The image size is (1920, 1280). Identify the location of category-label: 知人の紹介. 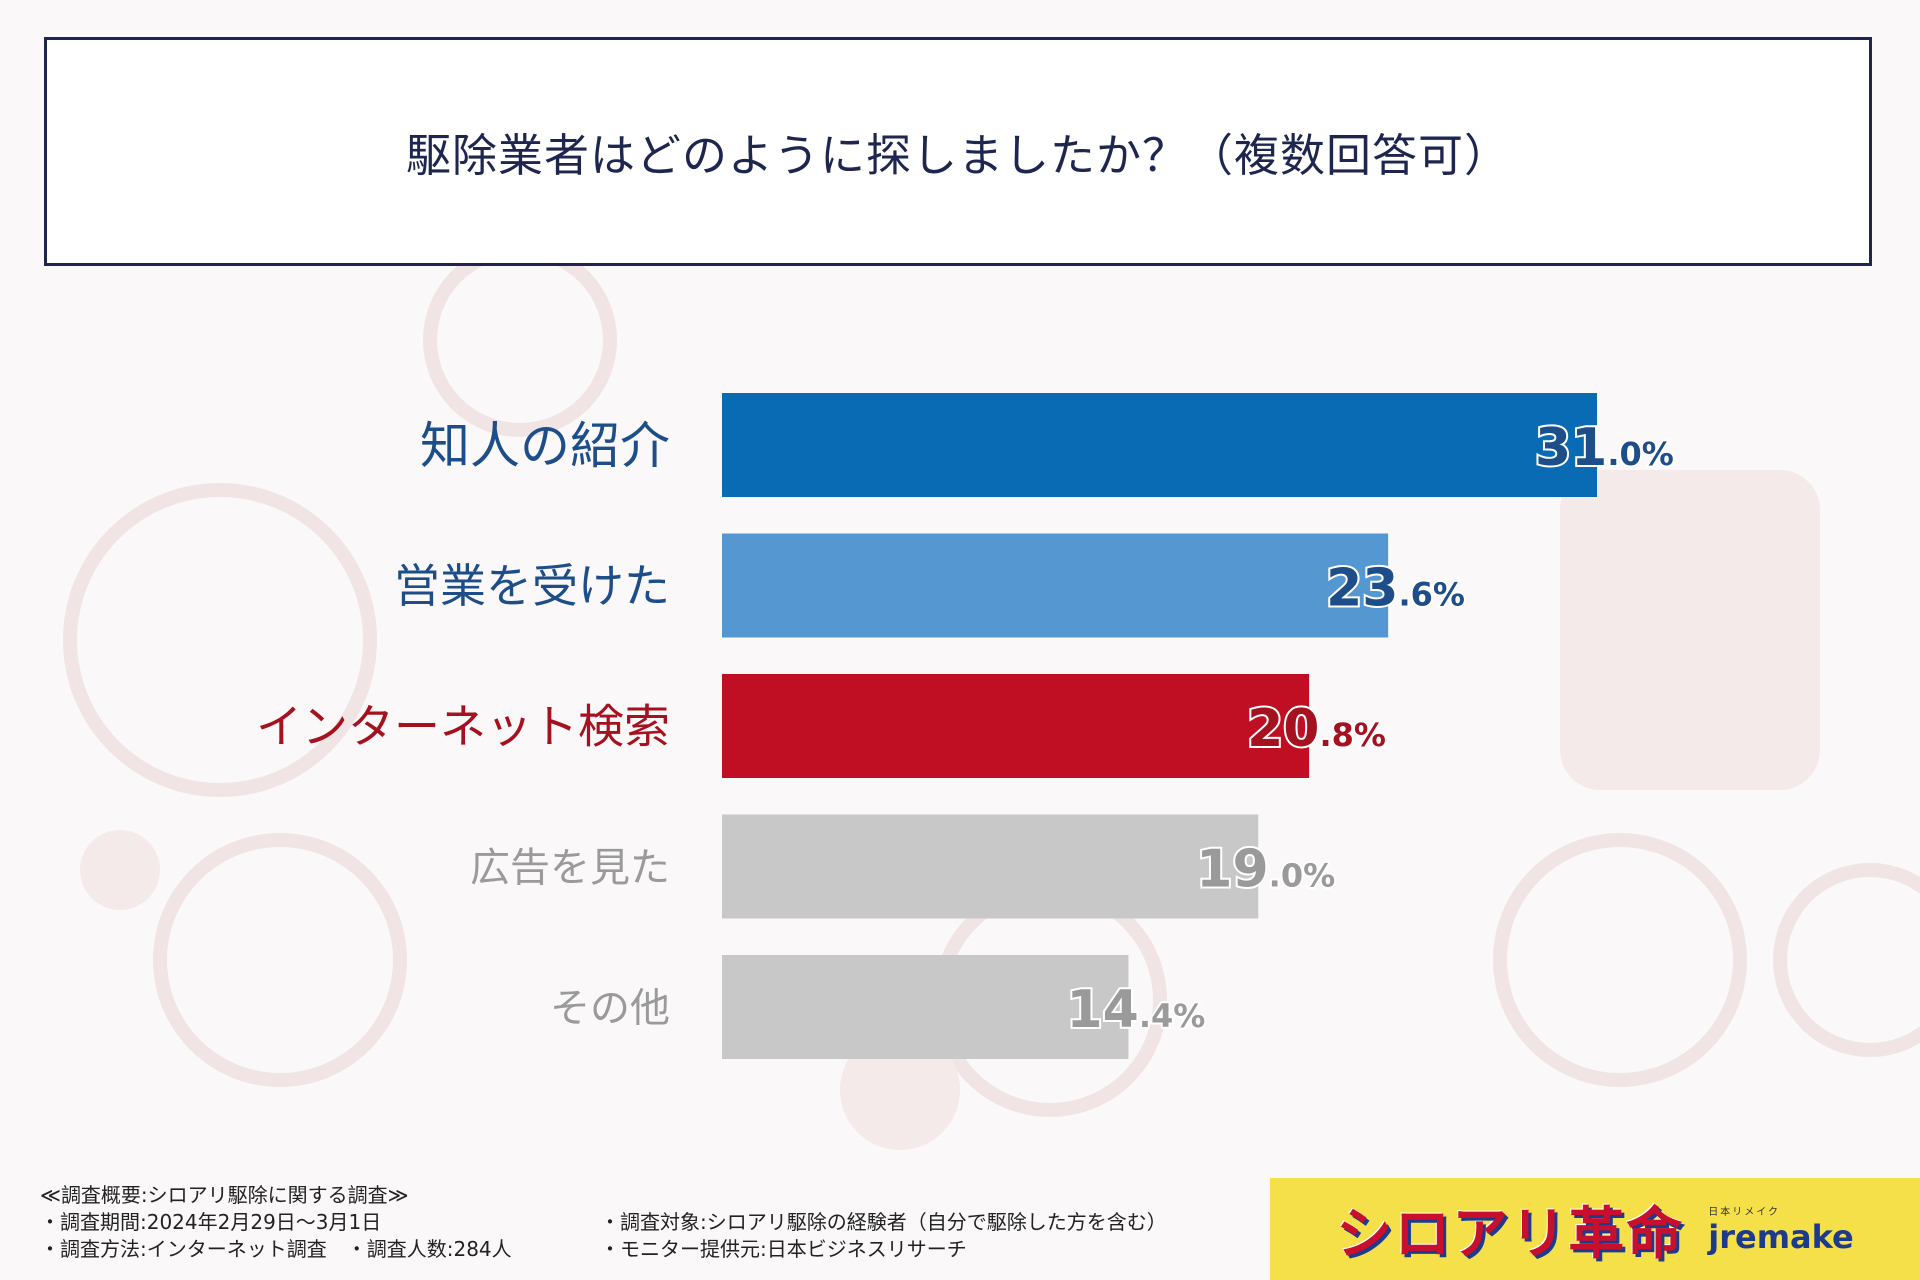
(545, 446).